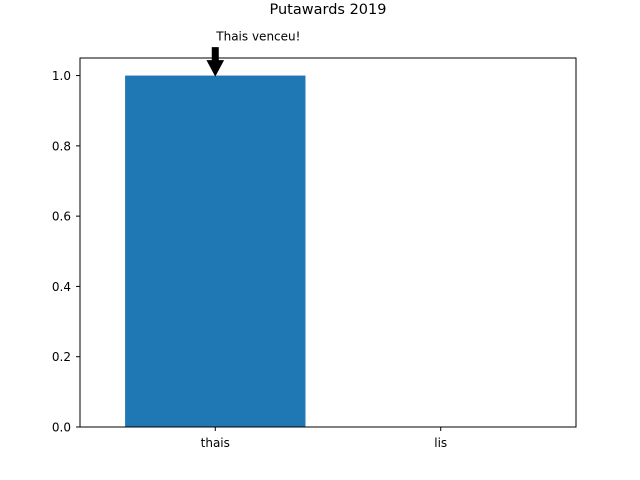  Describe the element at coordinates (61, 428) in the screenshot. I see `y-tick-label: 0.0` at that location.